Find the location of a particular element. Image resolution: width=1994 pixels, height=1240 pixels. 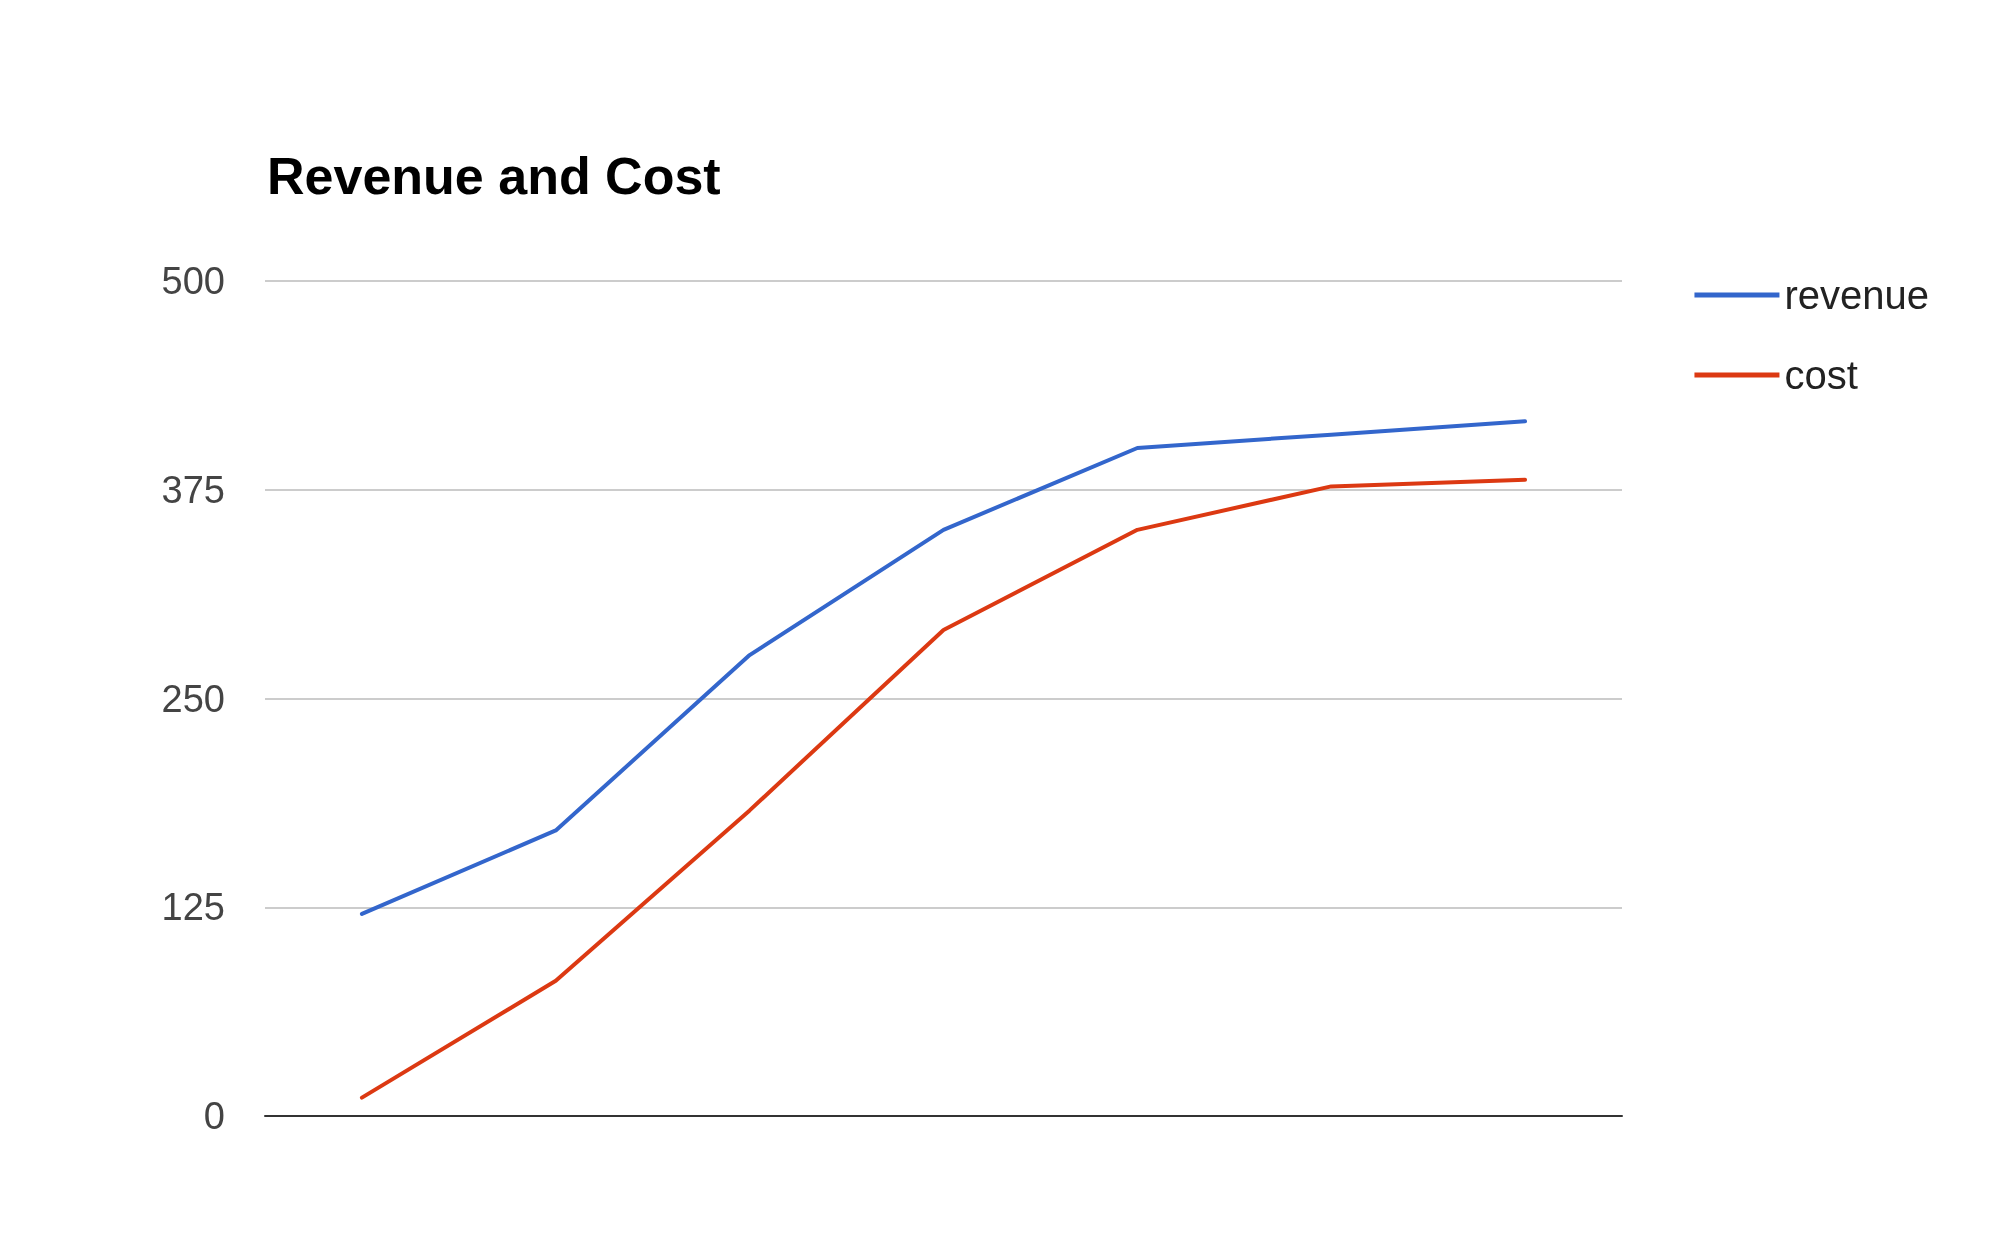

y-tick-label: 250 is located at coordinates (193, 698).